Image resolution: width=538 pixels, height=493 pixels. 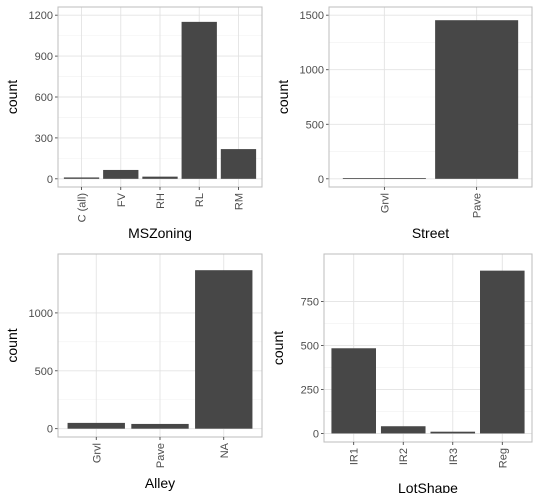 What do you see at coordinates (161, 201) in the screenshot?
I see `x-tick-label: RH` at bounding box center [161, 201].